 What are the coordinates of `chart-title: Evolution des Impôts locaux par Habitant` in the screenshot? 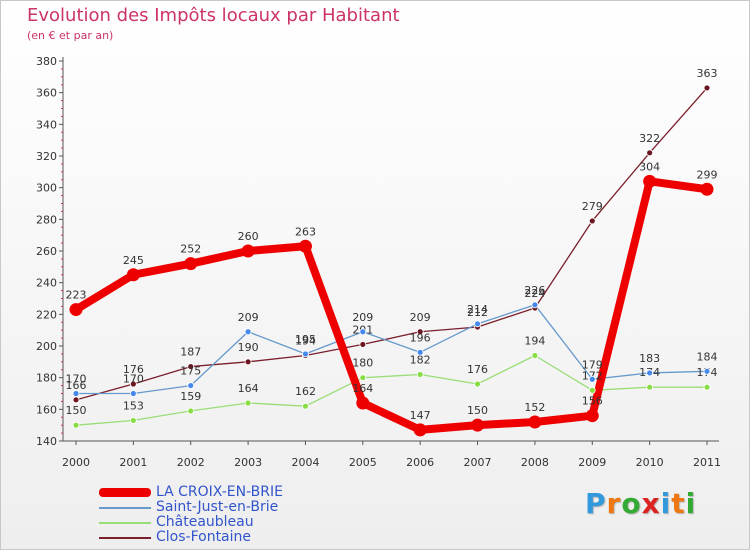 It's located at (213, 15).